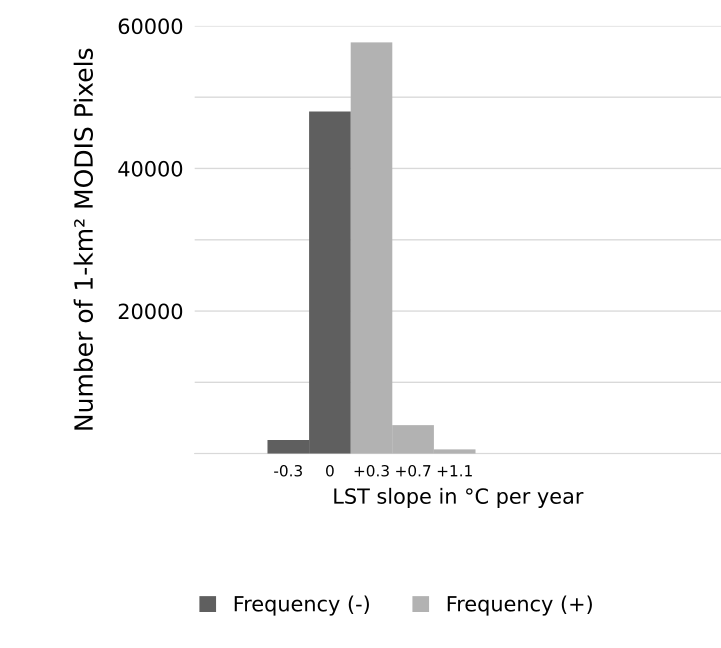 This screenshot has height=648, width=721. Describe the element at coordinates (413, 470) in the screenshot. I see `x-tick-label: +0.7` at that location.